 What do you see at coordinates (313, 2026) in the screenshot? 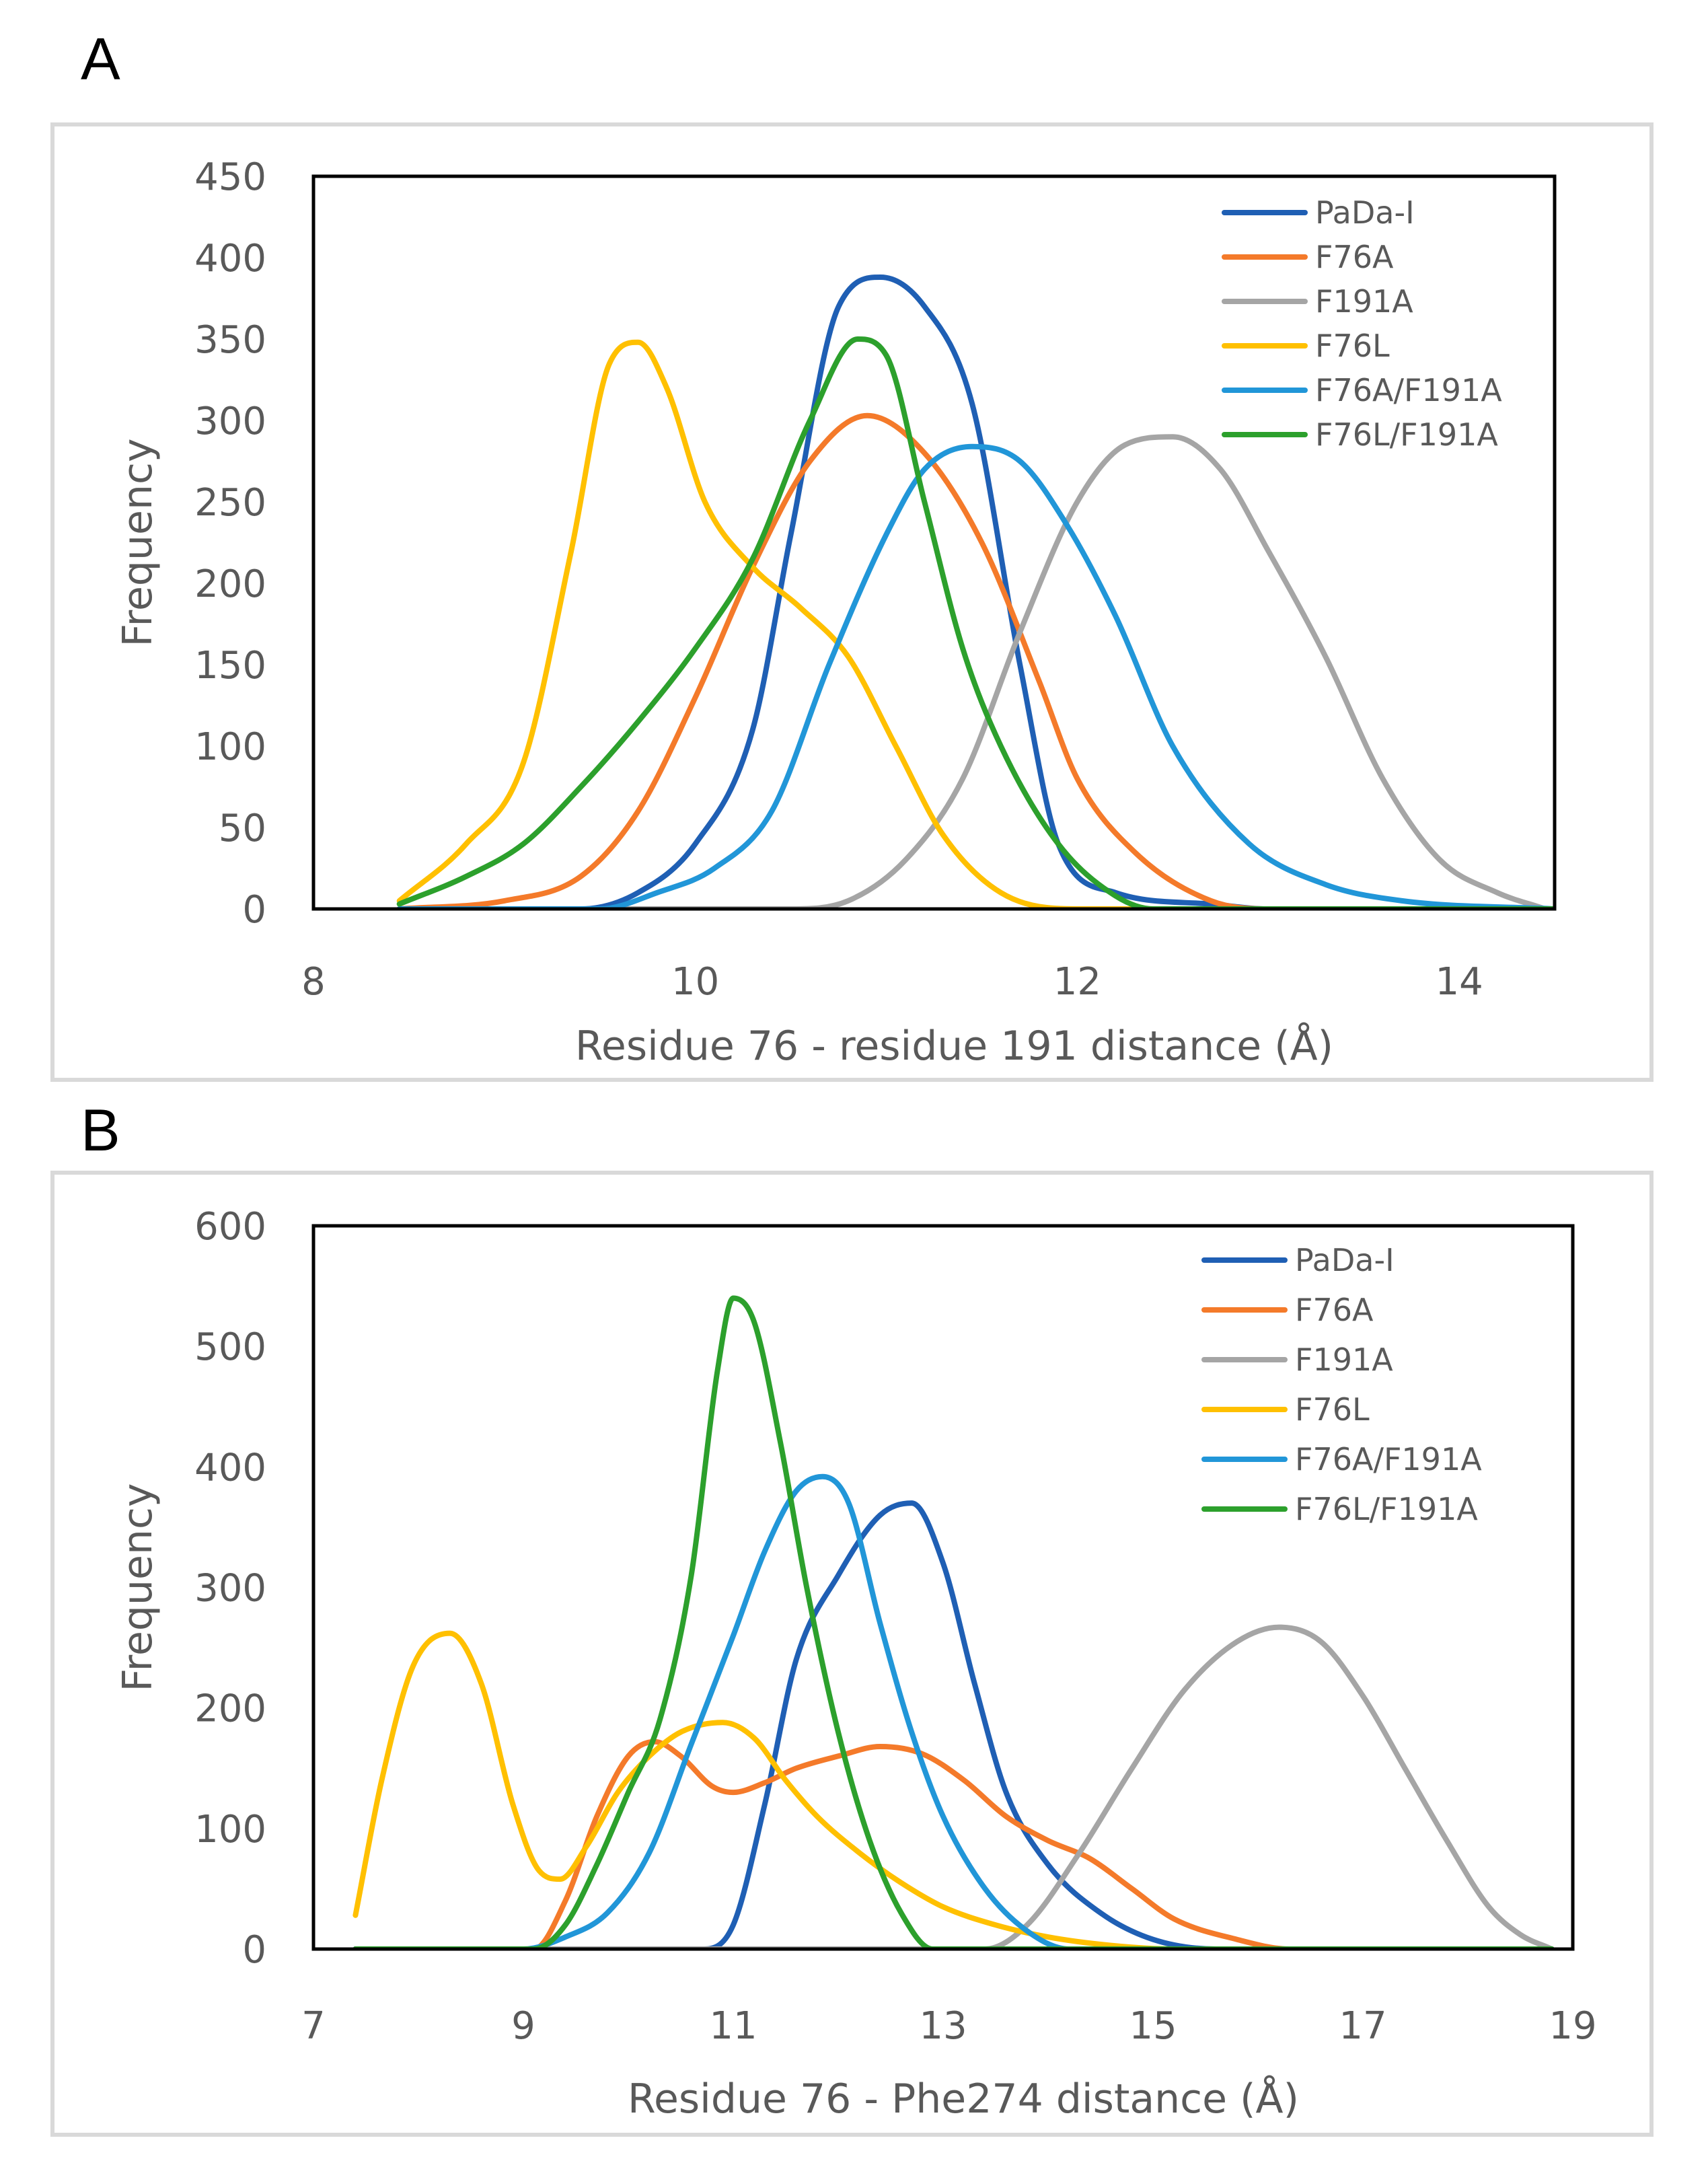
I see `x-tick-label: 7` at bounding box center [313, 2026].